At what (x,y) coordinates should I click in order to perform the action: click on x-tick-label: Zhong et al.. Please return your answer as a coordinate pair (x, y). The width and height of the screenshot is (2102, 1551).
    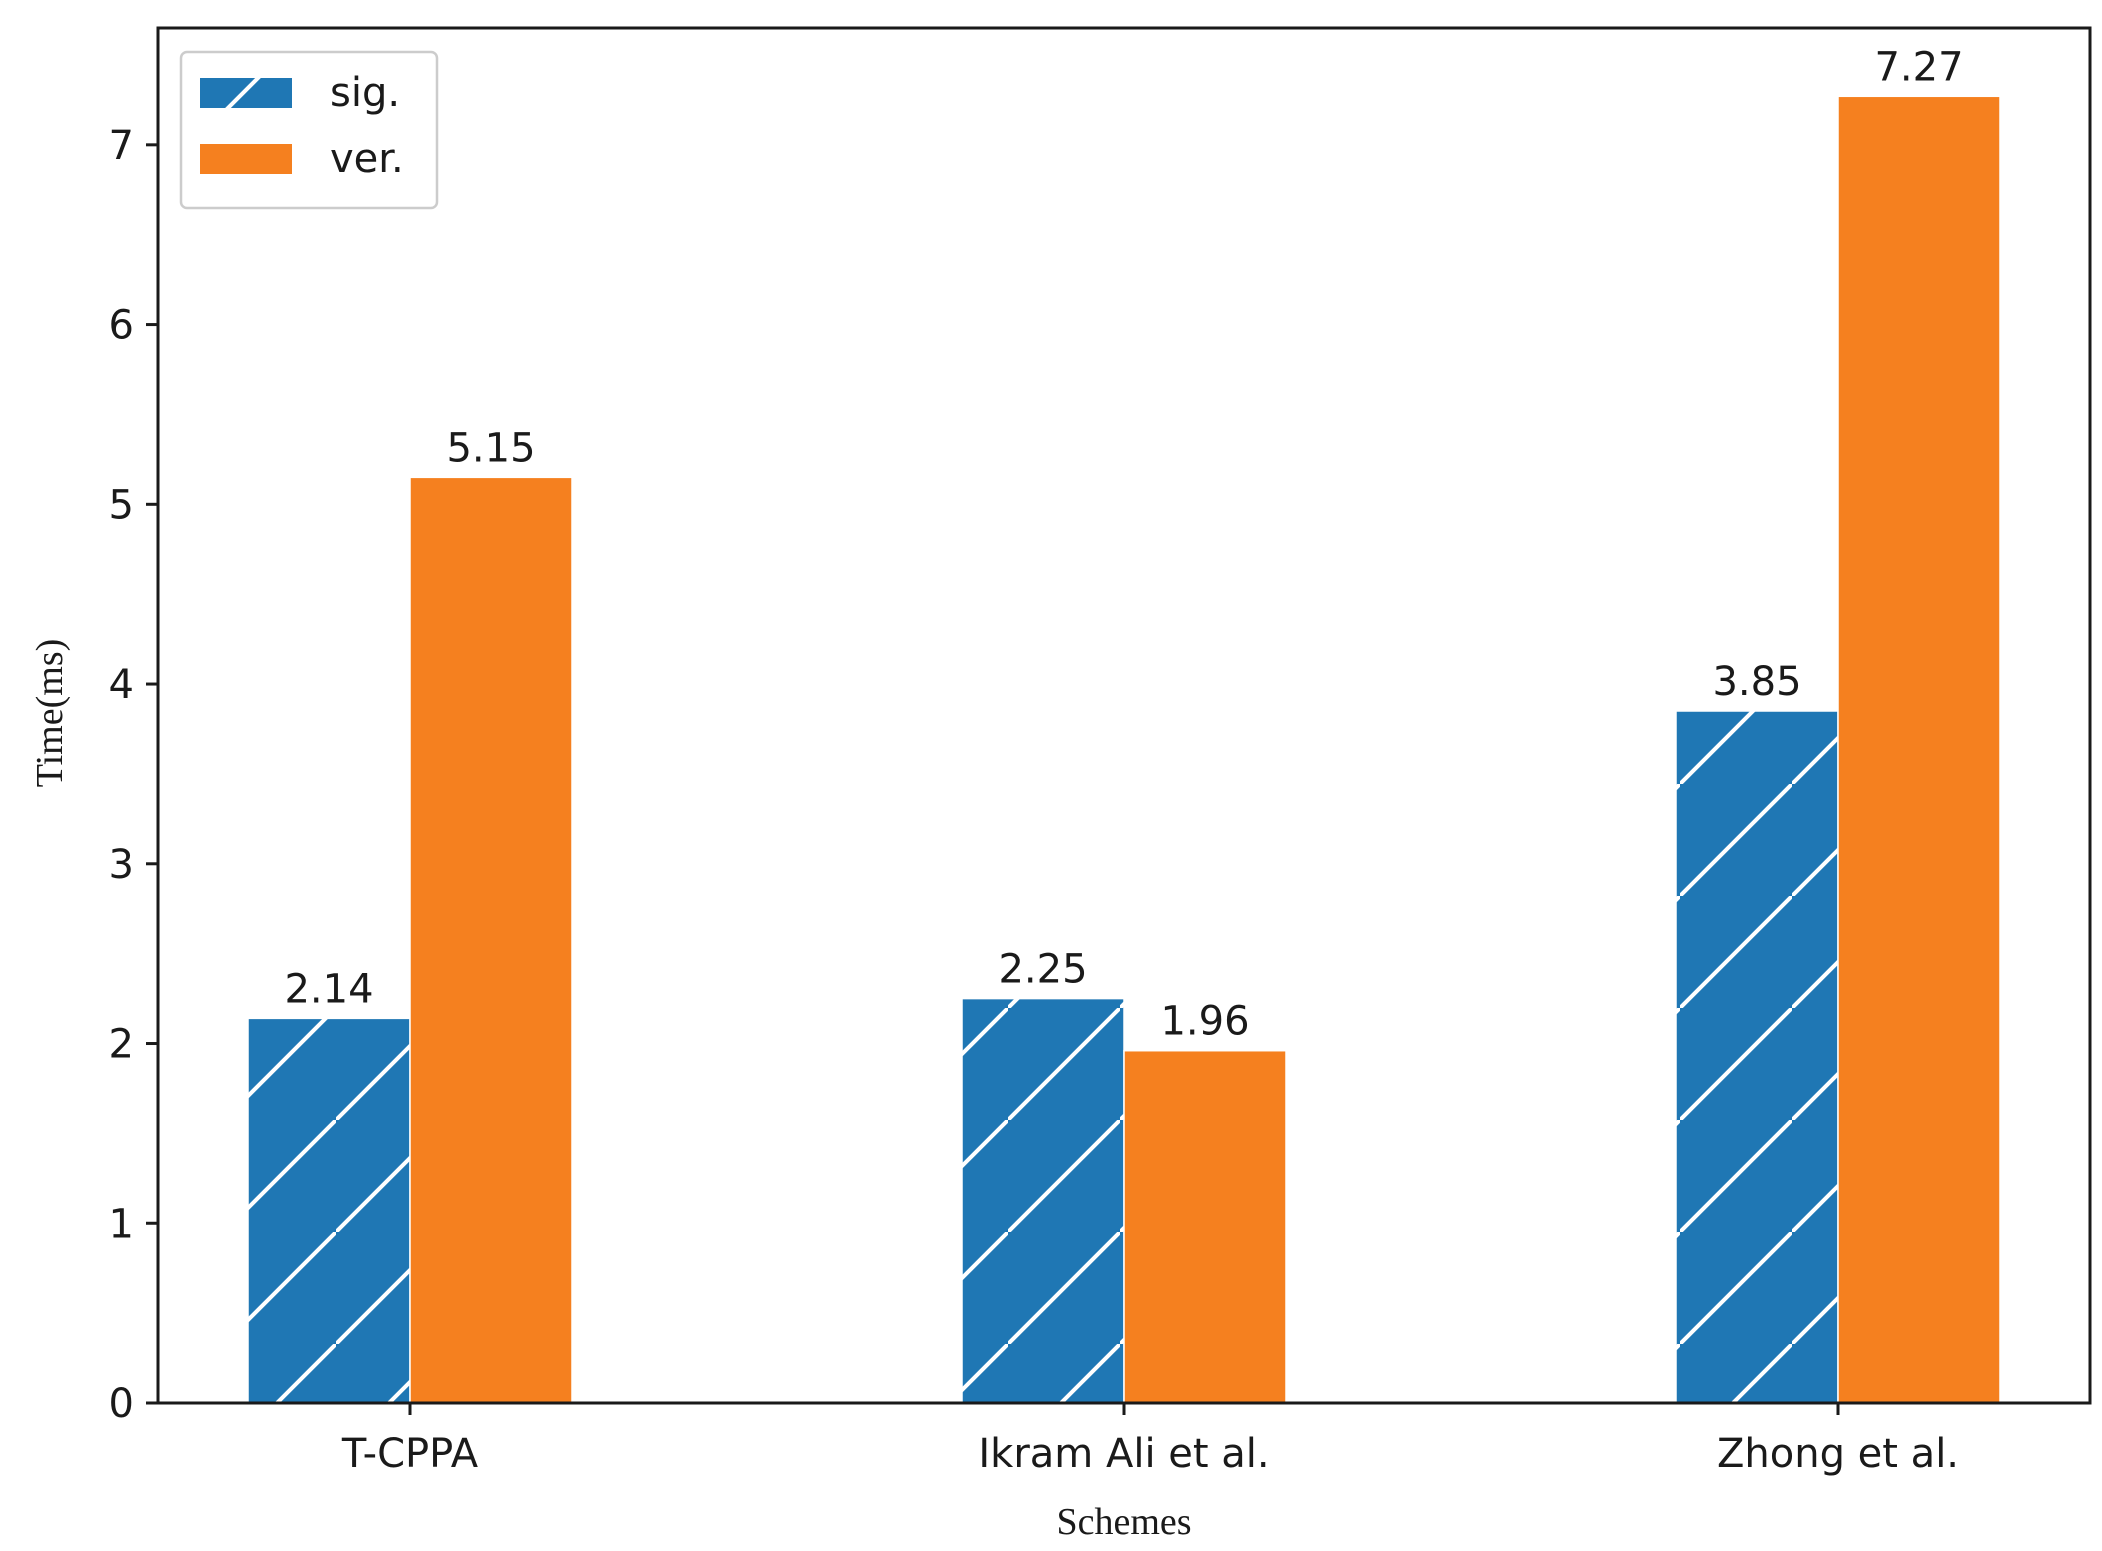
    Looking at the image, I should click on (1838, 1454).